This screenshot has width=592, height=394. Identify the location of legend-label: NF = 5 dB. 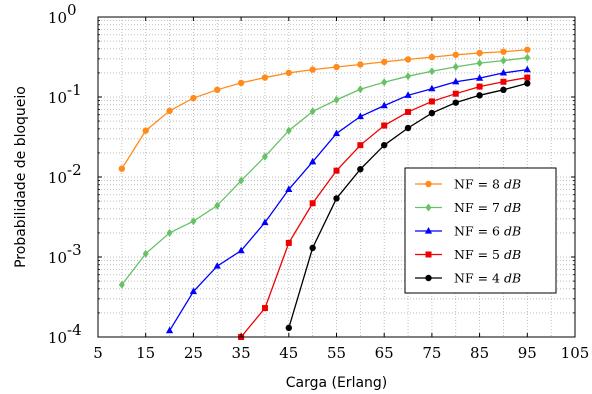
(487, 254).